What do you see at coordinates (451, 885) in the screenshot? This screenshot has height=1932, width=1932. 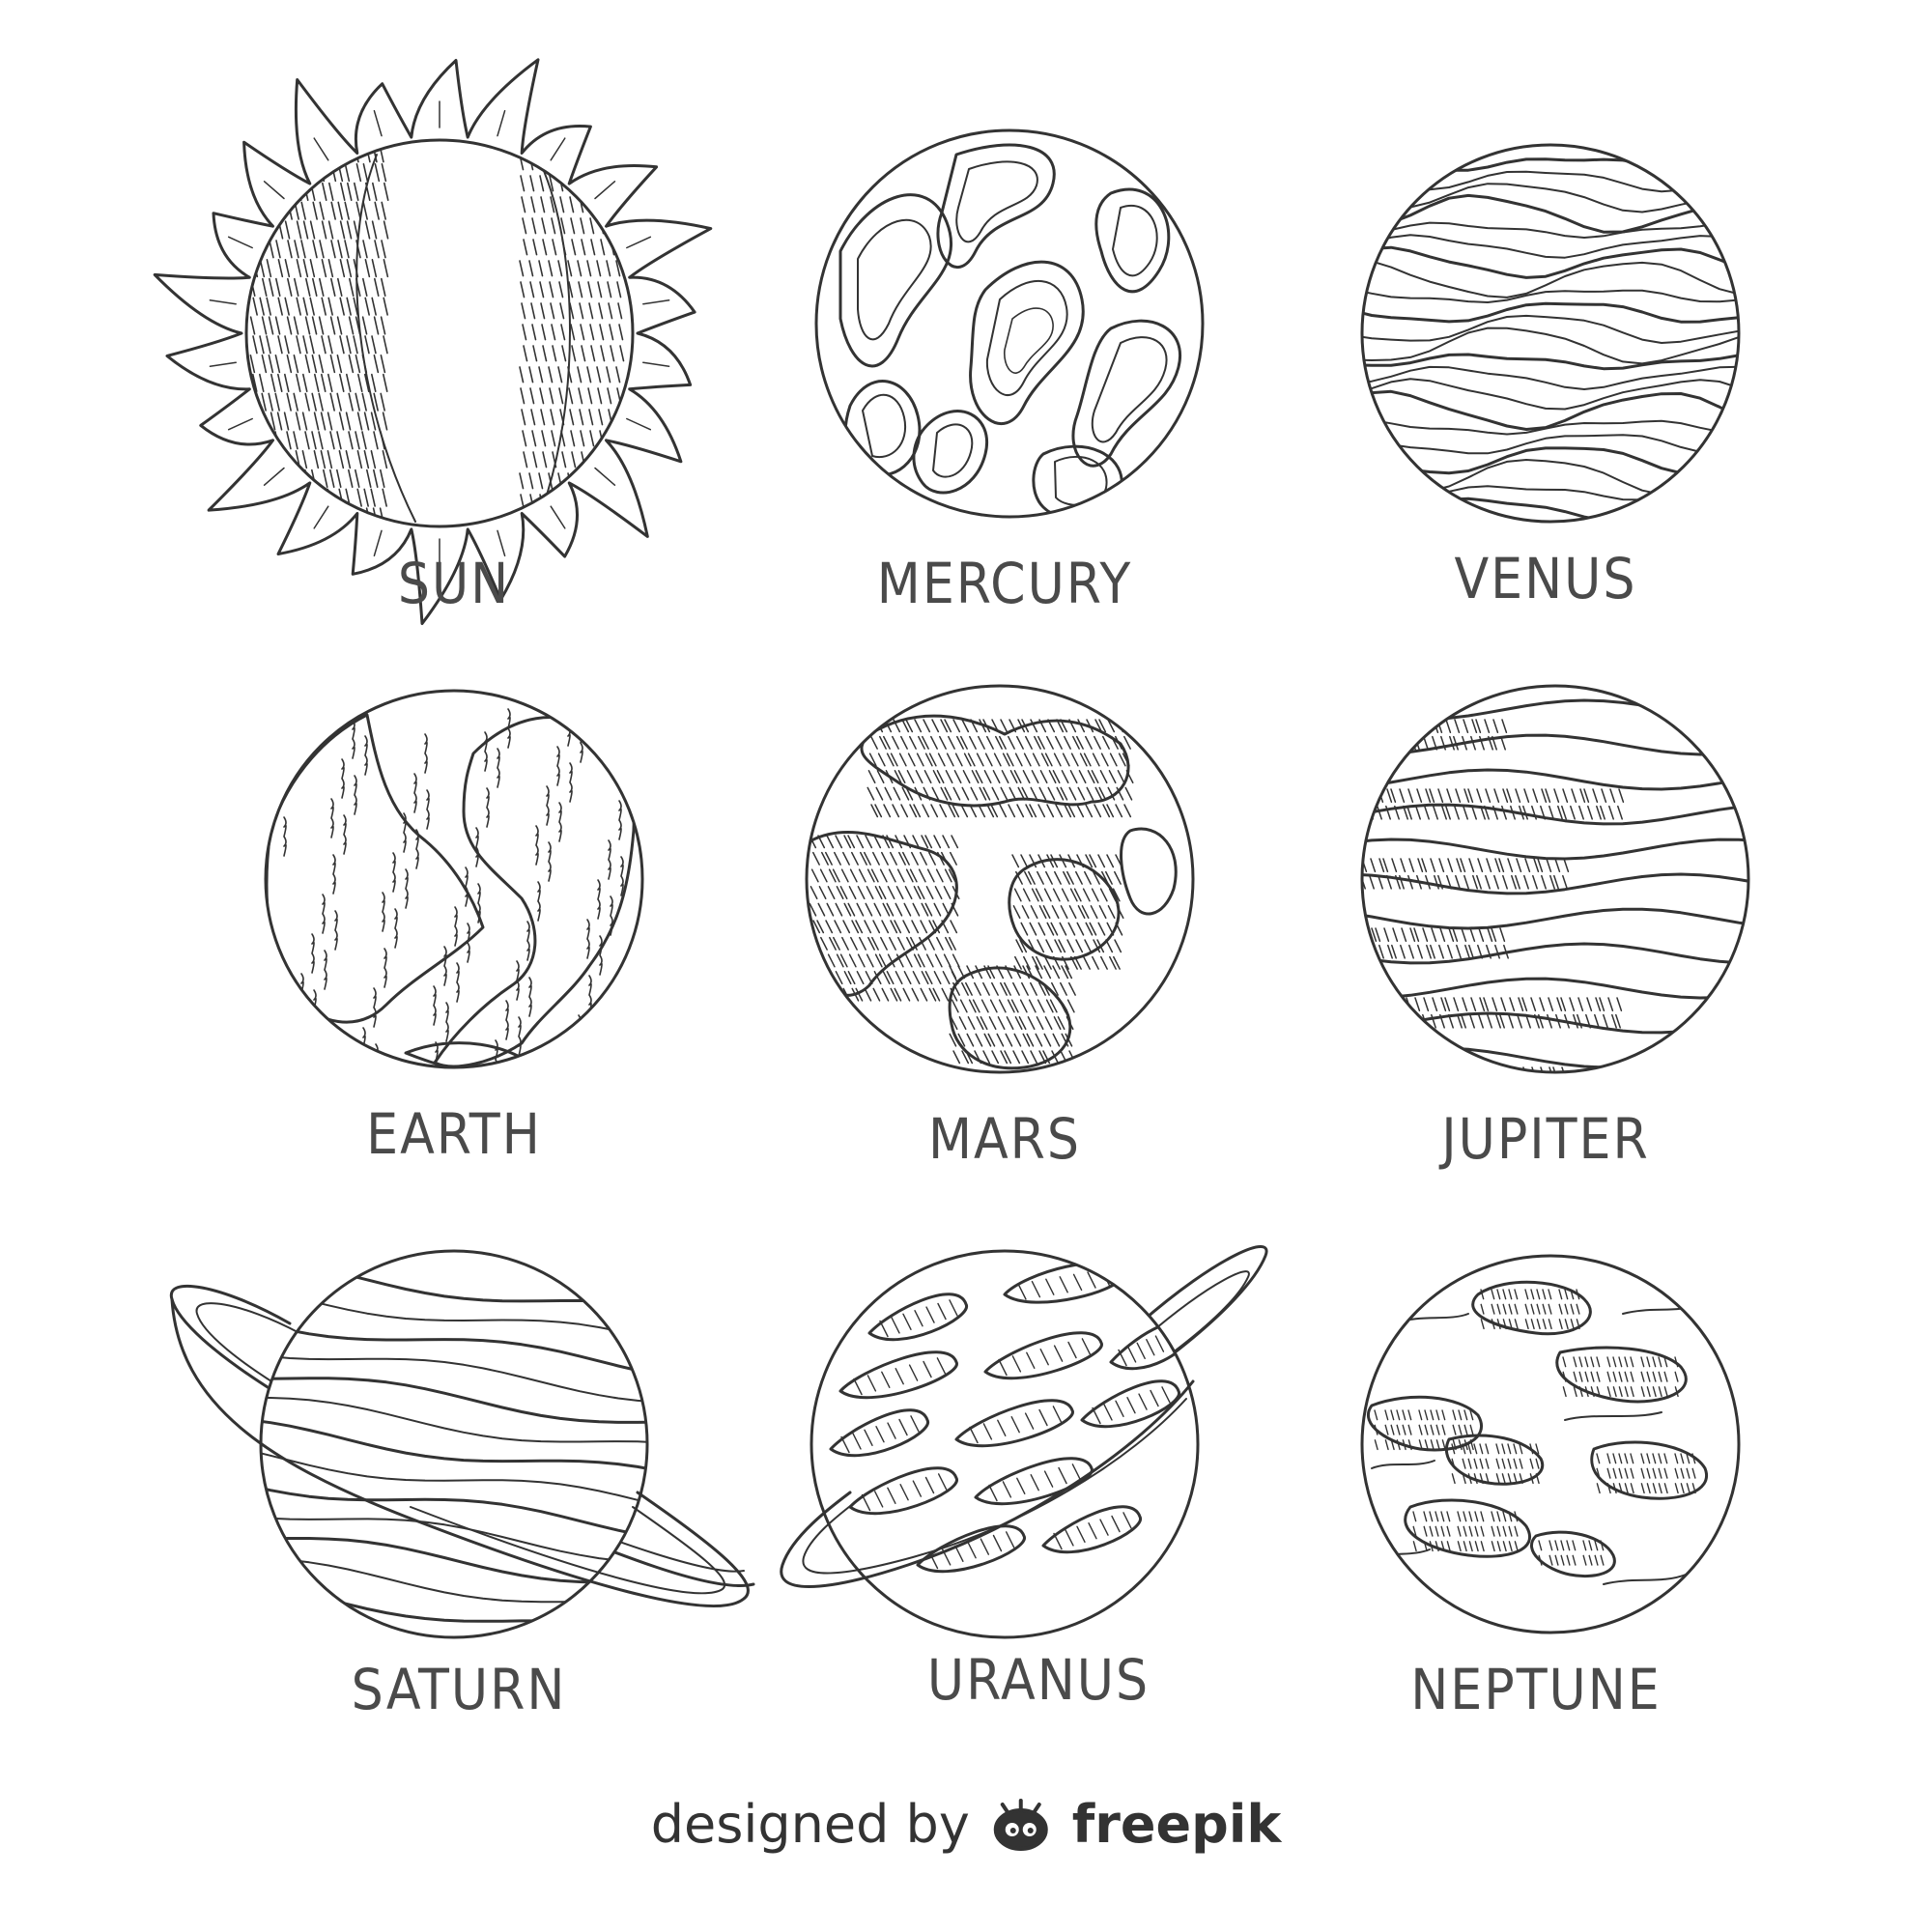 I see `earth-texture` at bounding box center [451, 885].